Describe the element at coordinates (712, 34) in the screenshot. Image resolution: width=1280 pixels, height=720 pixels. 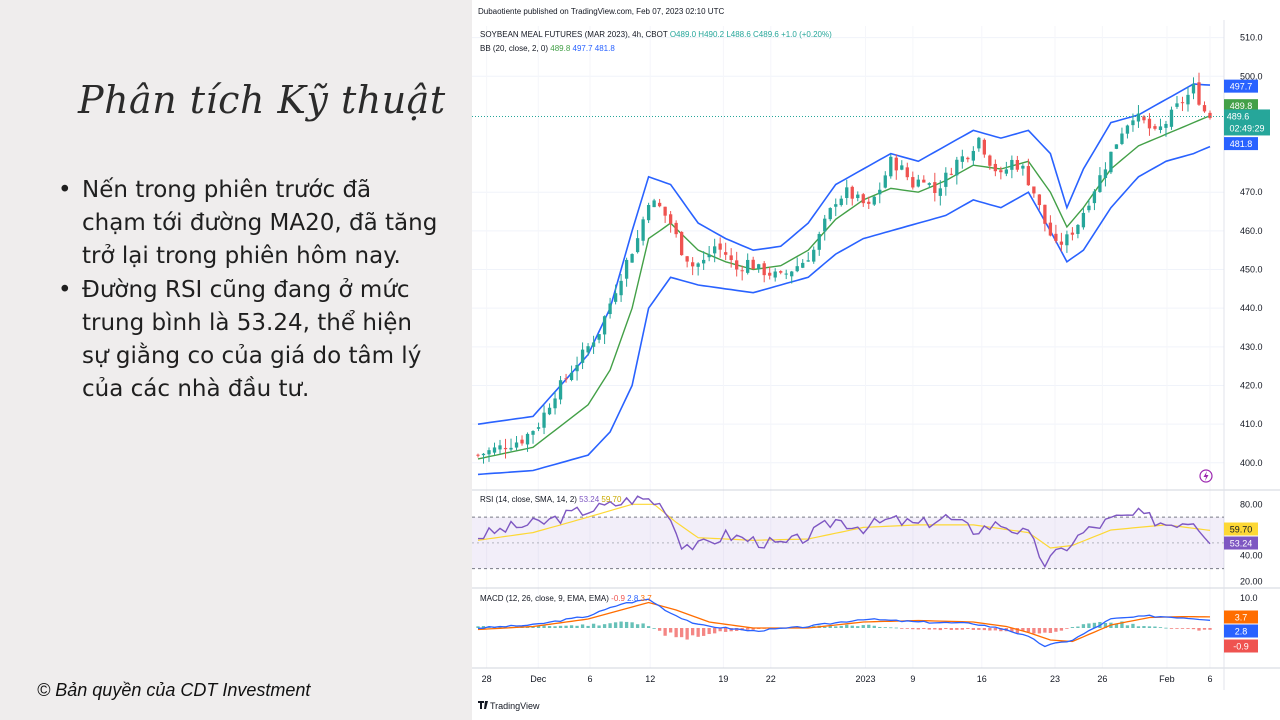
I see `ohlc-high: H490.2` at that location.